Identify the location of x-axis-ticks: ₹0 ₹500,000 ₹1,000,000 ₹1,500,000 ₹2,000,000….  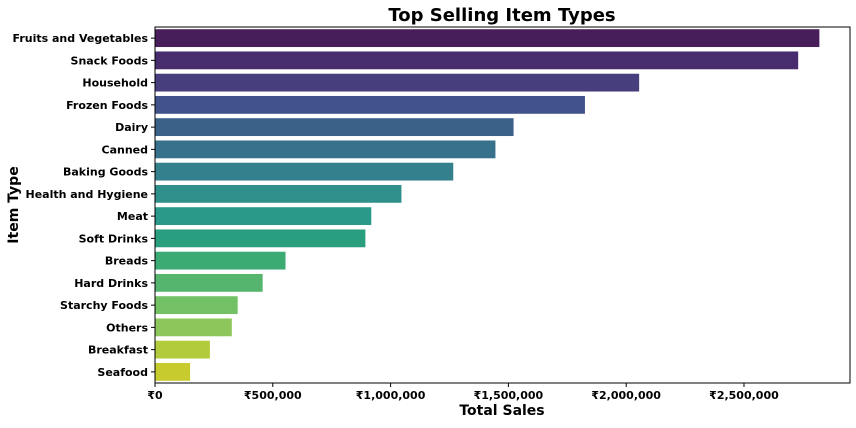
(463, 392).